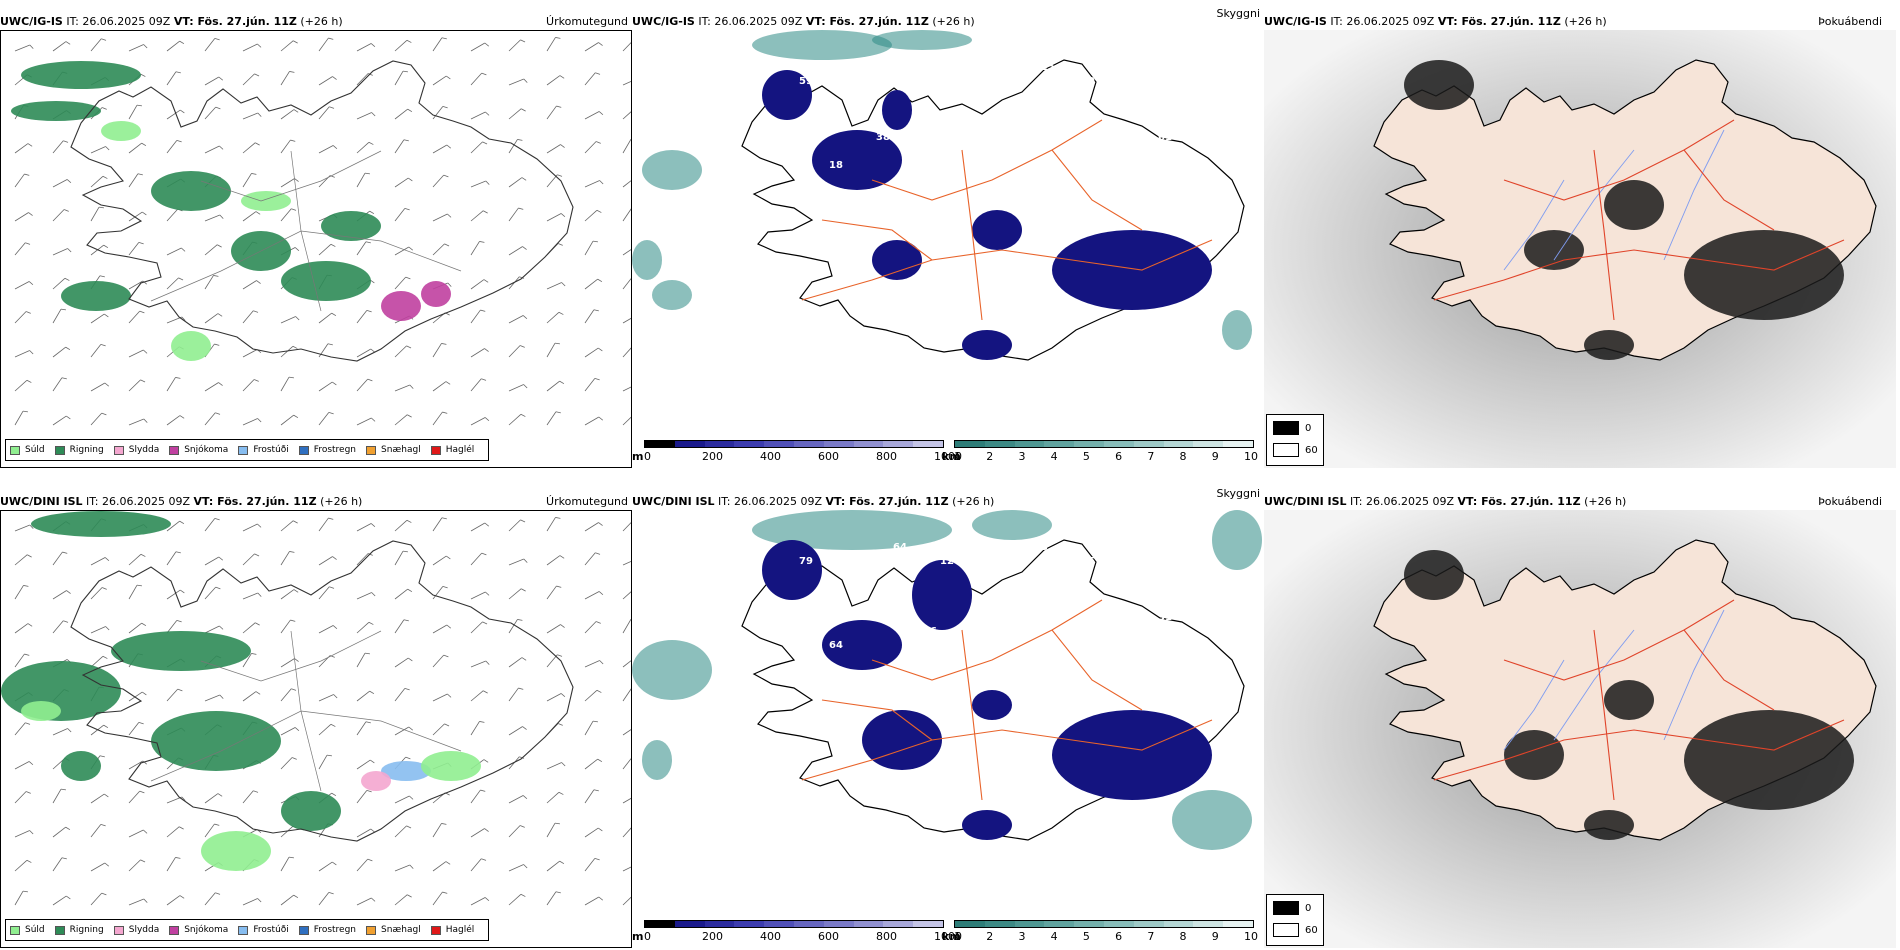  I want to click on visibility-value-label: 243, so click(950, 81).